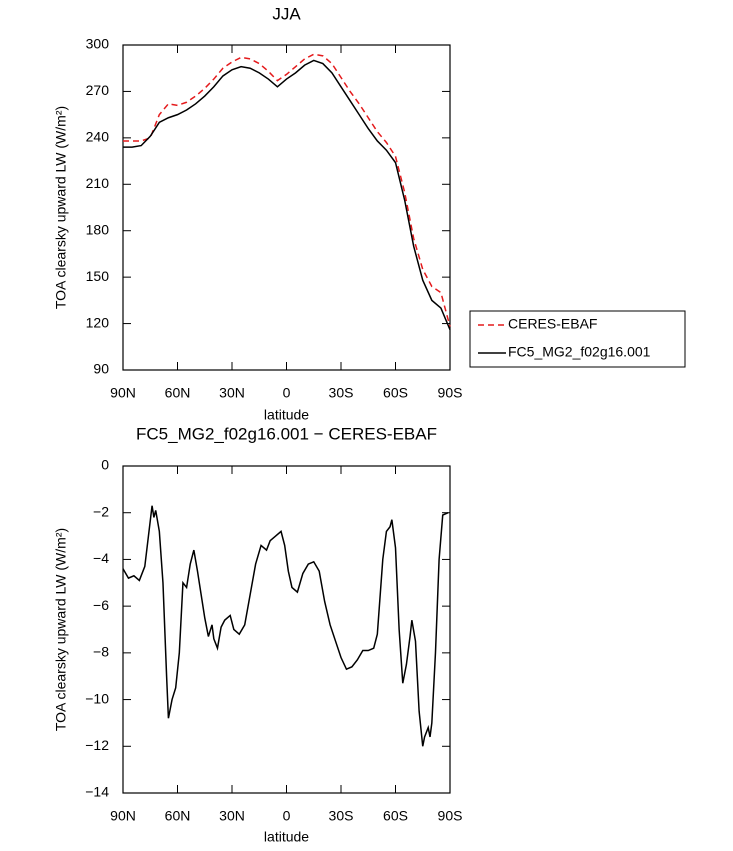 The image size is (733, 851). What do you see at coordinates (579, 352) in the screenshot?
I see `legend-label: FC5_MG2_f02g16.001` at bounding box center [579, 352].